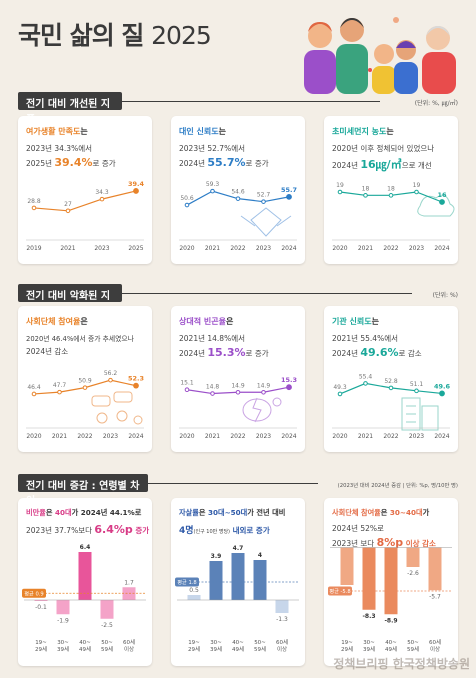  Describe the element at coordinates (33, 593) in the screenshot. I see `average-label: 평균 0.9` at that location.